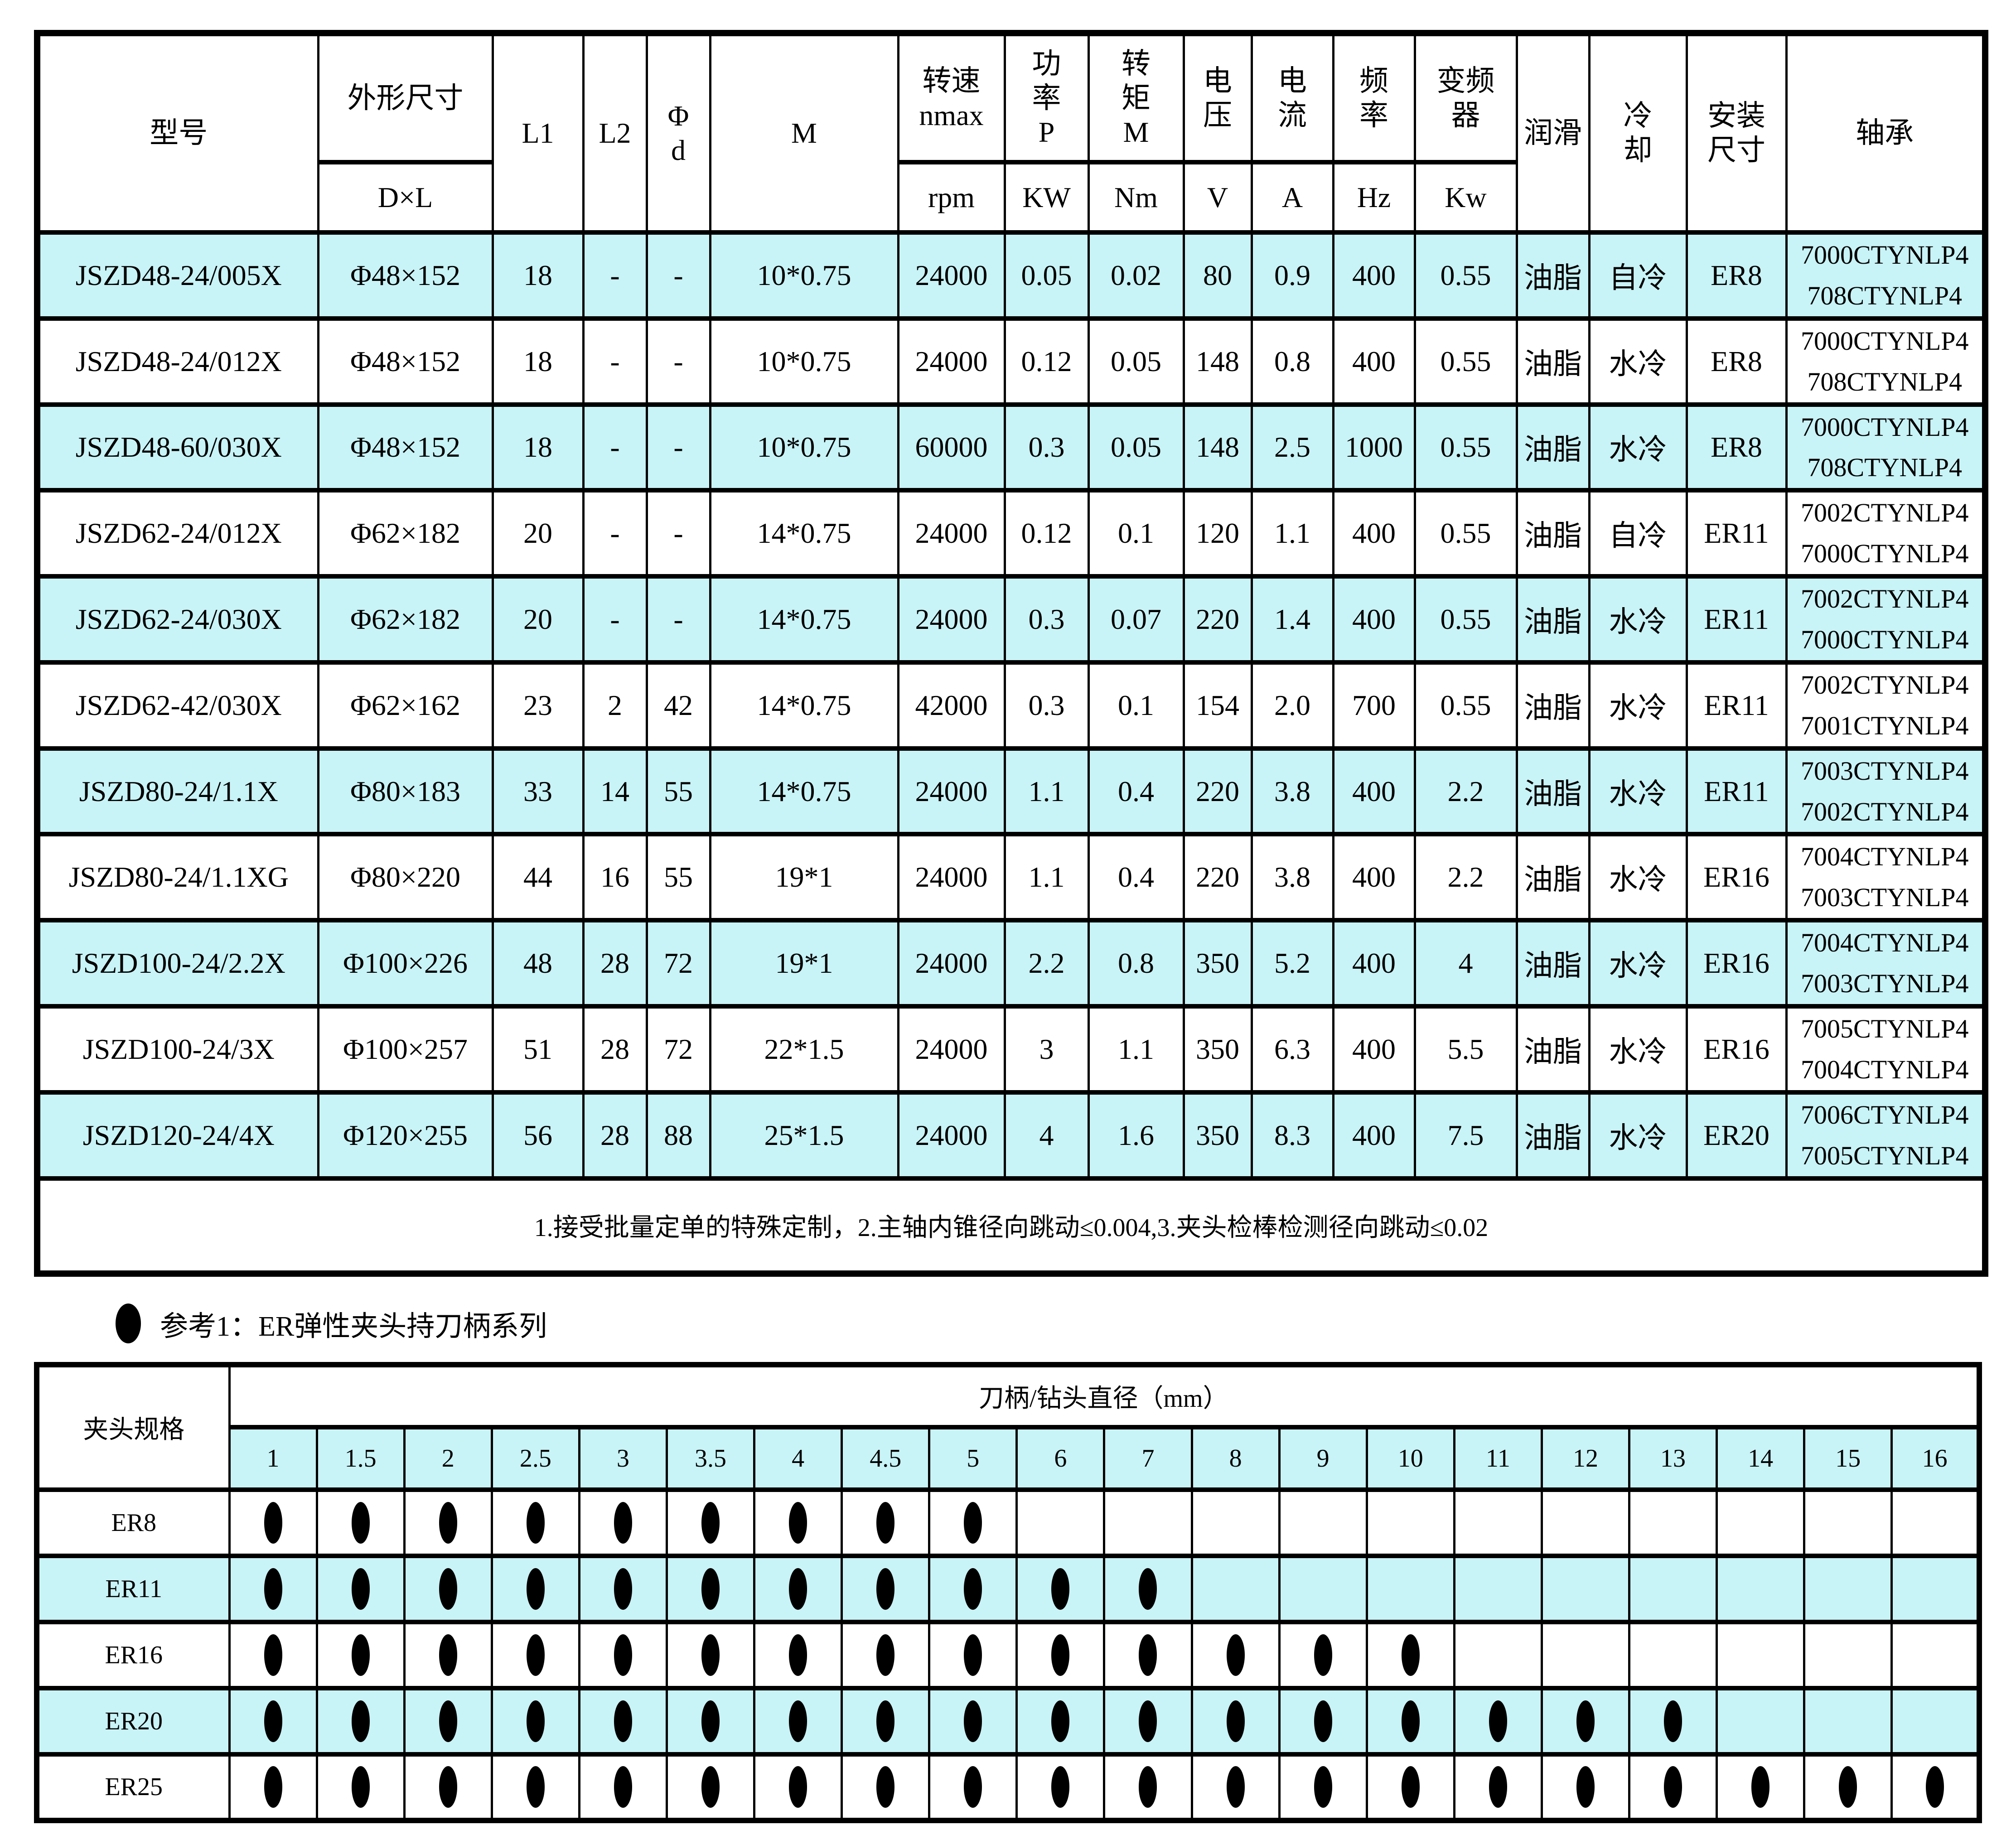  Describe the element at coordinates (538, 1049) in the screenshot. I see `cell-l1: 51` at that location.